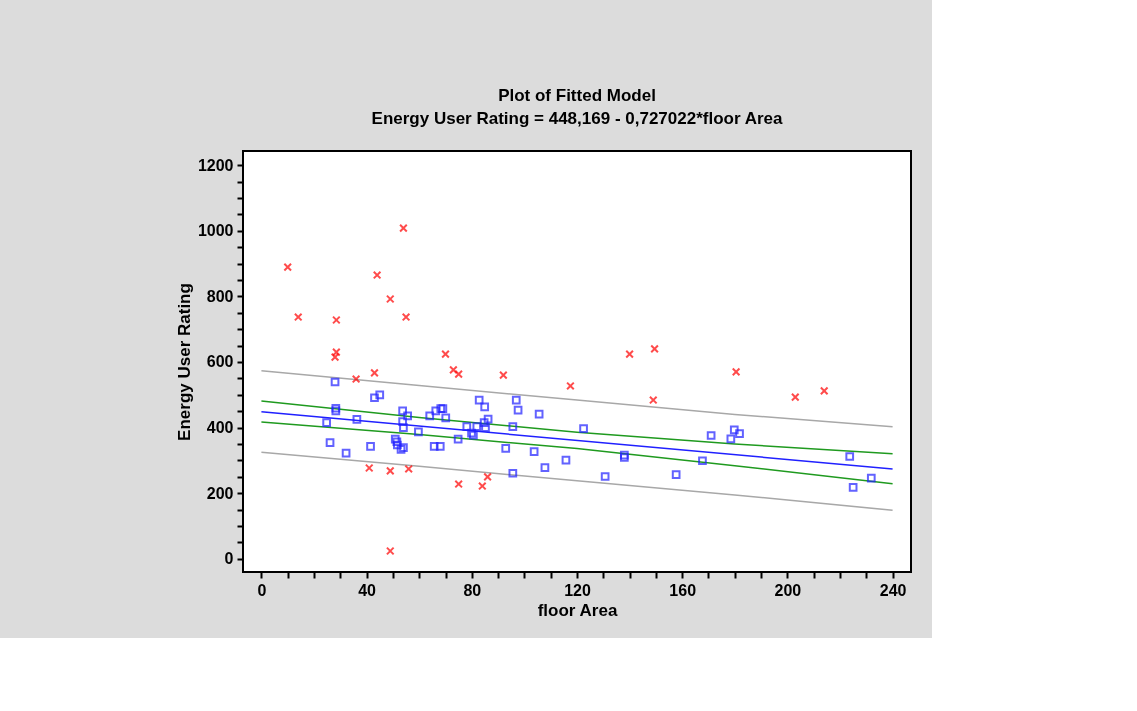 The image size is (1137, 711). Describe the element at coordinates (577, 95) in the screenshot. I see `chart-title: Plot of Fitted Model` at that location.